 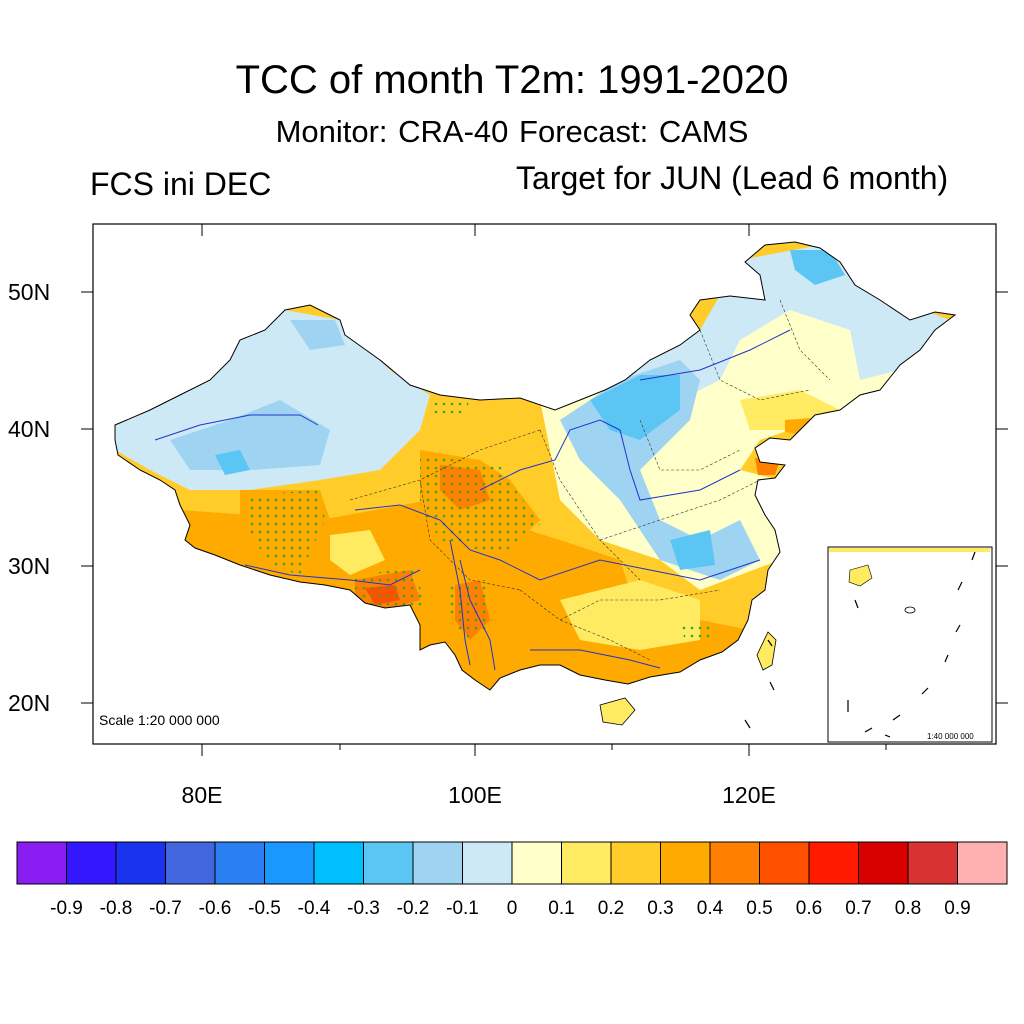 I want to click on chart-subtitle: Monitor: CRA-40 Forecast: CAMS, so click(x=512, y=131).